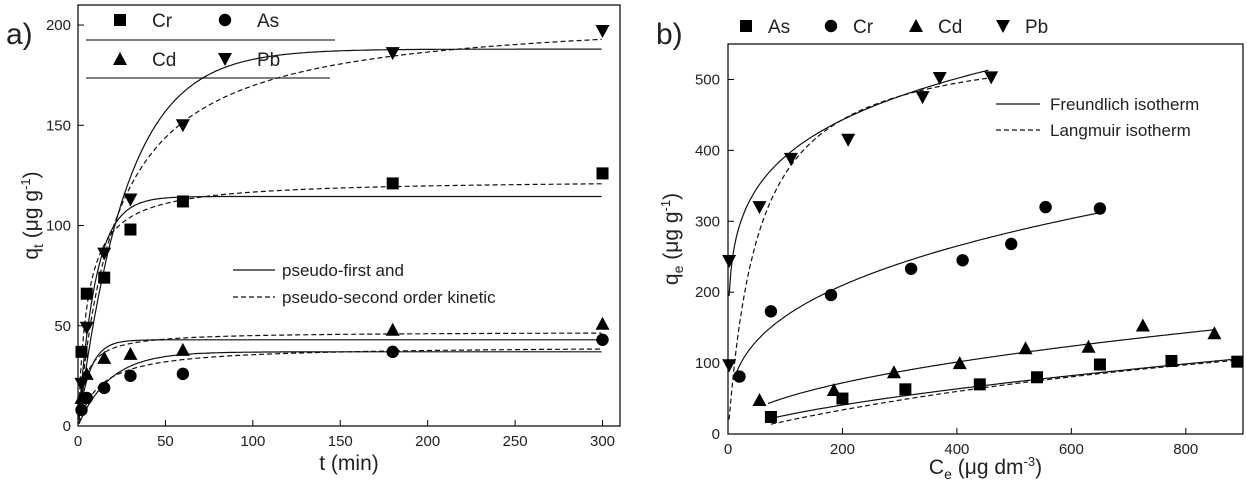 Image resolution: width=1247 pixels, height=483 pixels. What do you see at coordinates (707, 221) in the screenshot?
I see `y-tick-label: 300` at bounding box center [707, 221].